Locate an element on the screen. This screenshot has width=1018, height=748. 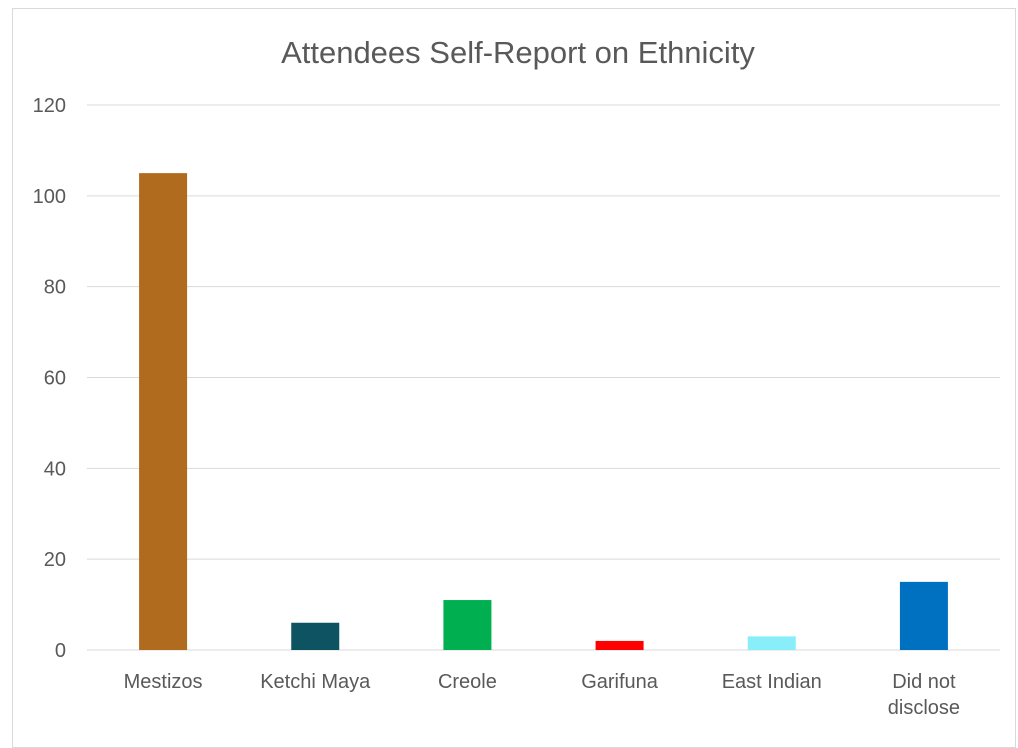
bar-creole is located at coordinates (467, 625).